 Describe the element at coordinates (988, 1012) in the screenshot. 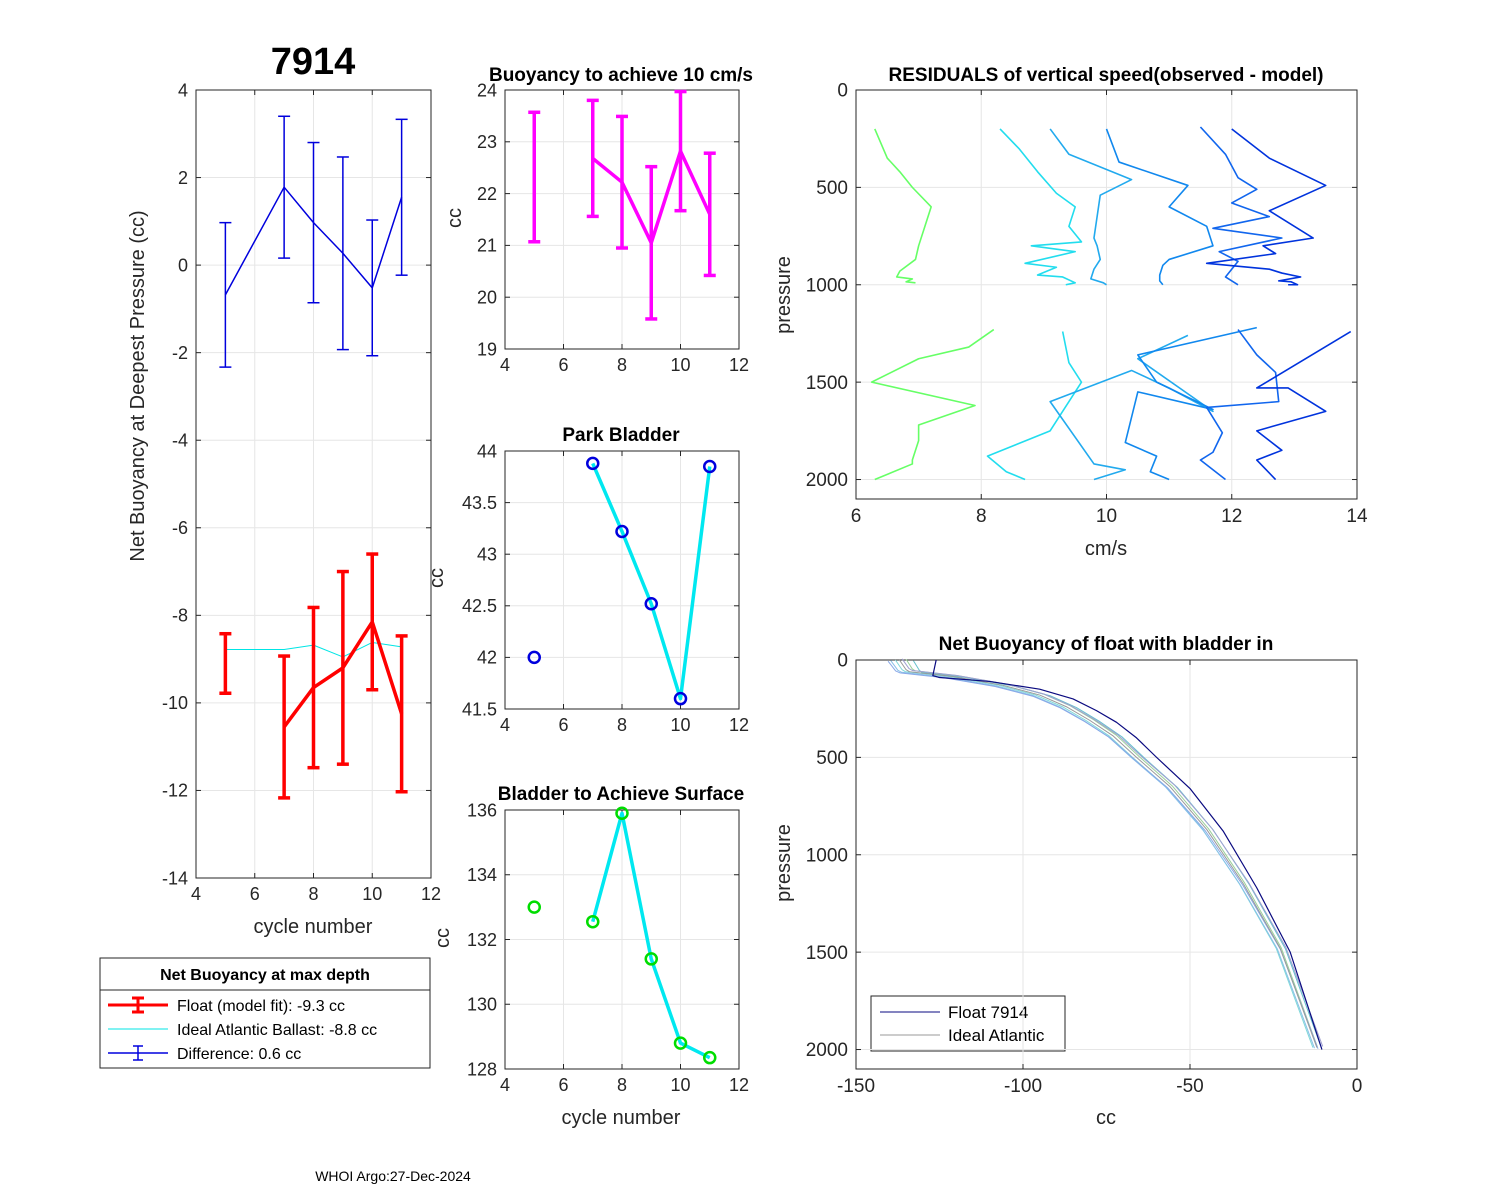

I see `netbuoy-legend-float-label: Float 7914` at that location.